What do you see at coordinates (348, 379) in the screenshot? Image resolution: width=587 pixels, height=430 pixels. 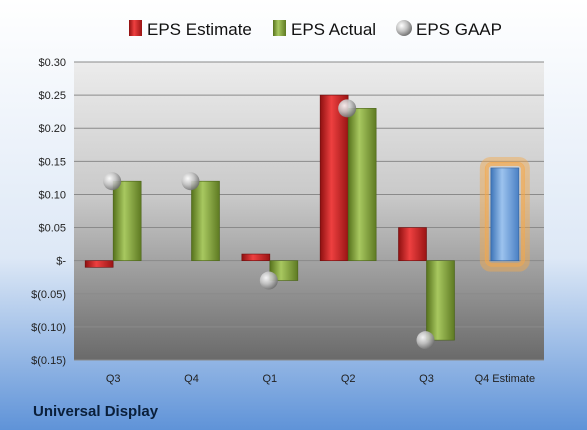 I see `x-tick-label: Q2` at bounding box center [348, 379].